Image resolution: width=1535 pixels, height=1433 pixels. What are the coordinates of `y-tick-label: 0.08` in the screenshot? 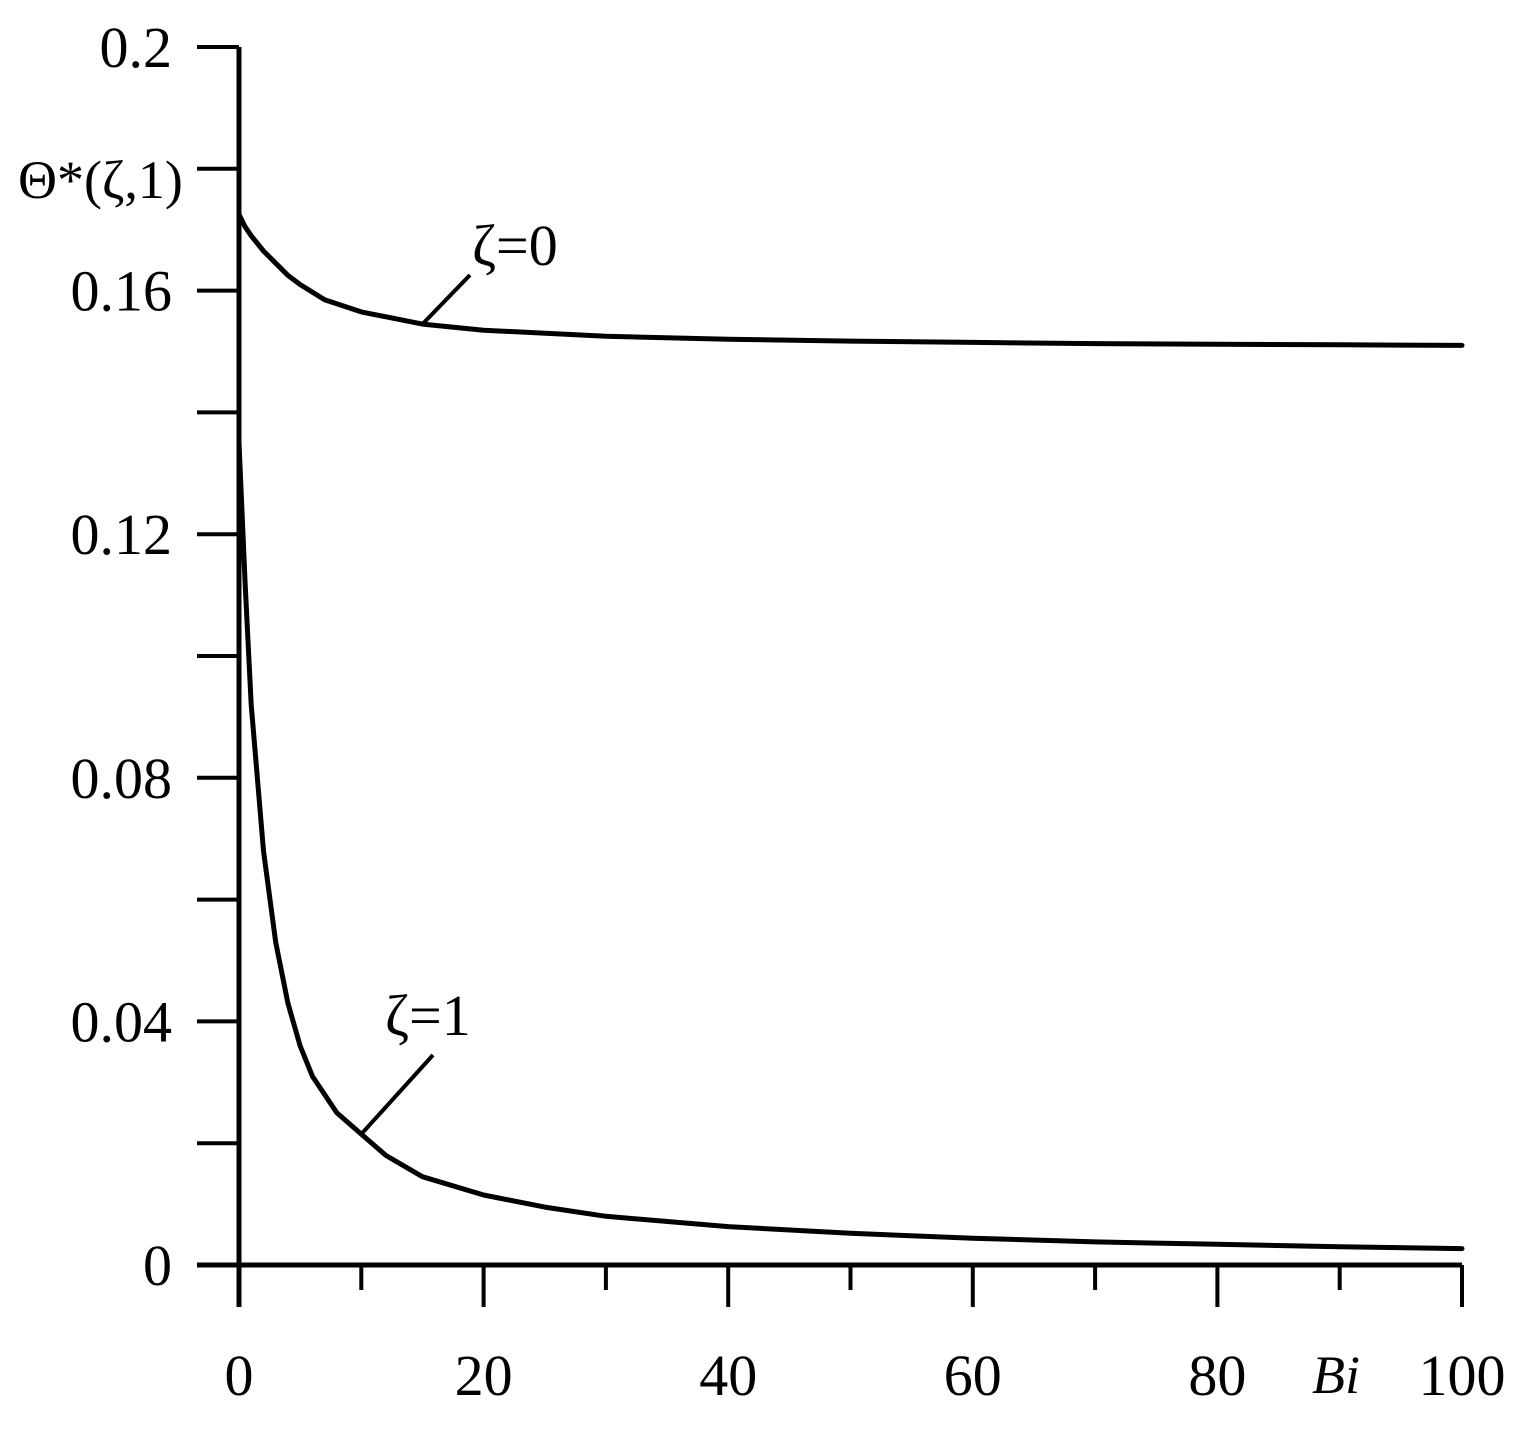 It's located at (122, 778).